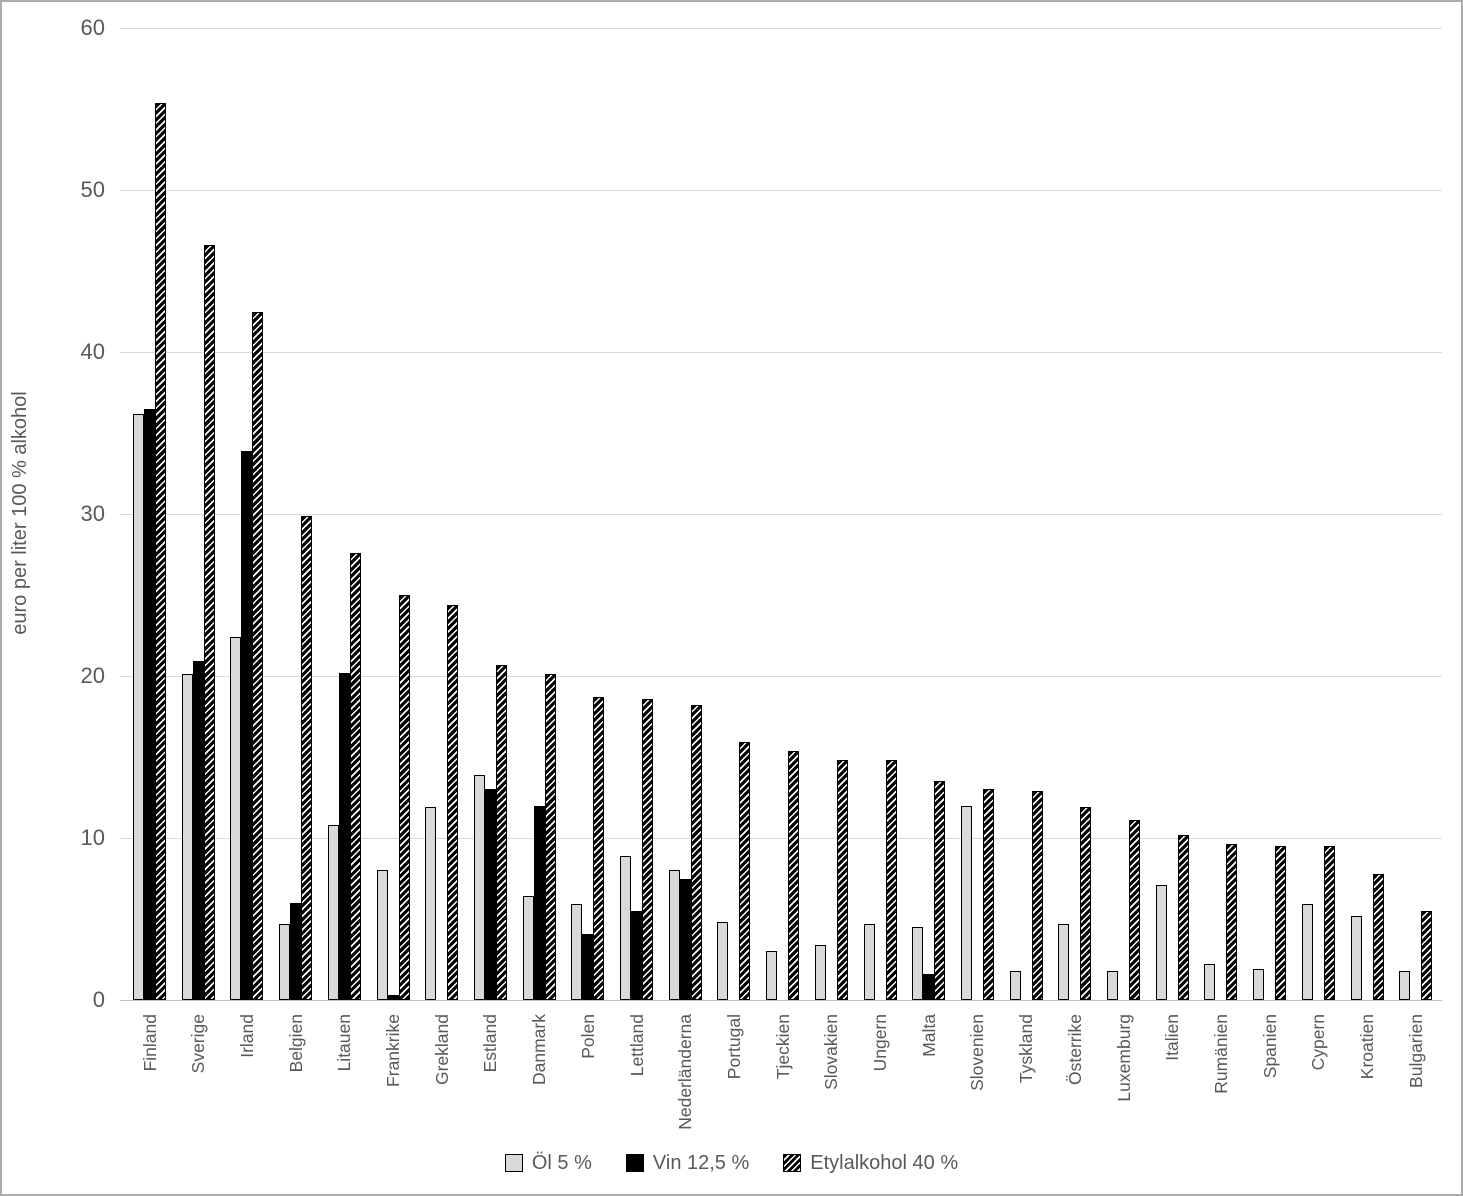 The height and width of the screenshot is (1196, 1463). Describe the element at coordinates (92, 675) in the screenshot. I see `y-tick-label: 20` at that location.